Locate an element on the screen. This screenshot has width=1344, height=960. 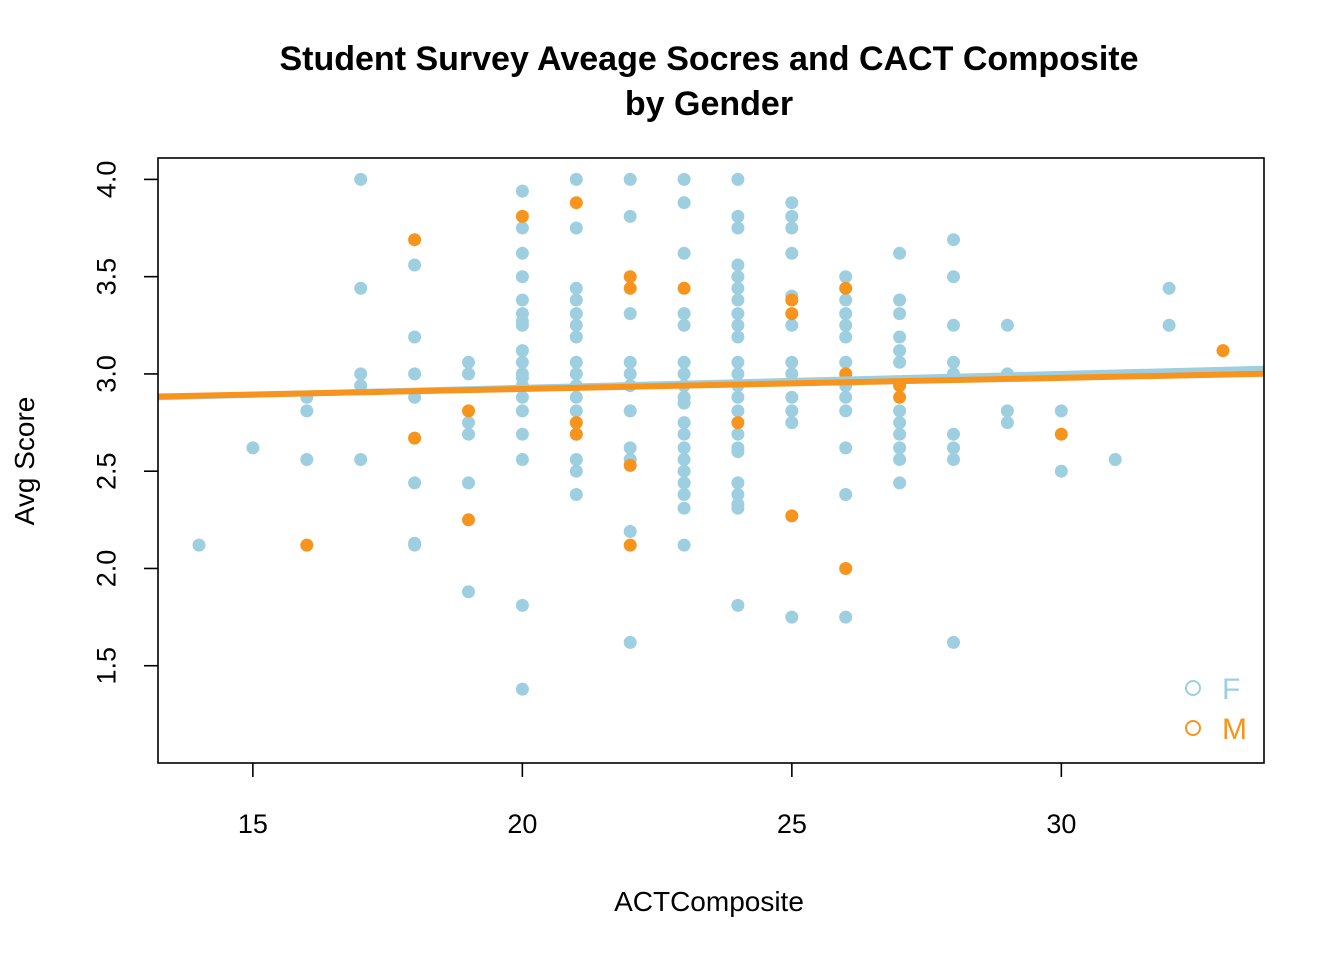
y-tick-label-3.5: 3.5 is located at coordinates (106, 277).